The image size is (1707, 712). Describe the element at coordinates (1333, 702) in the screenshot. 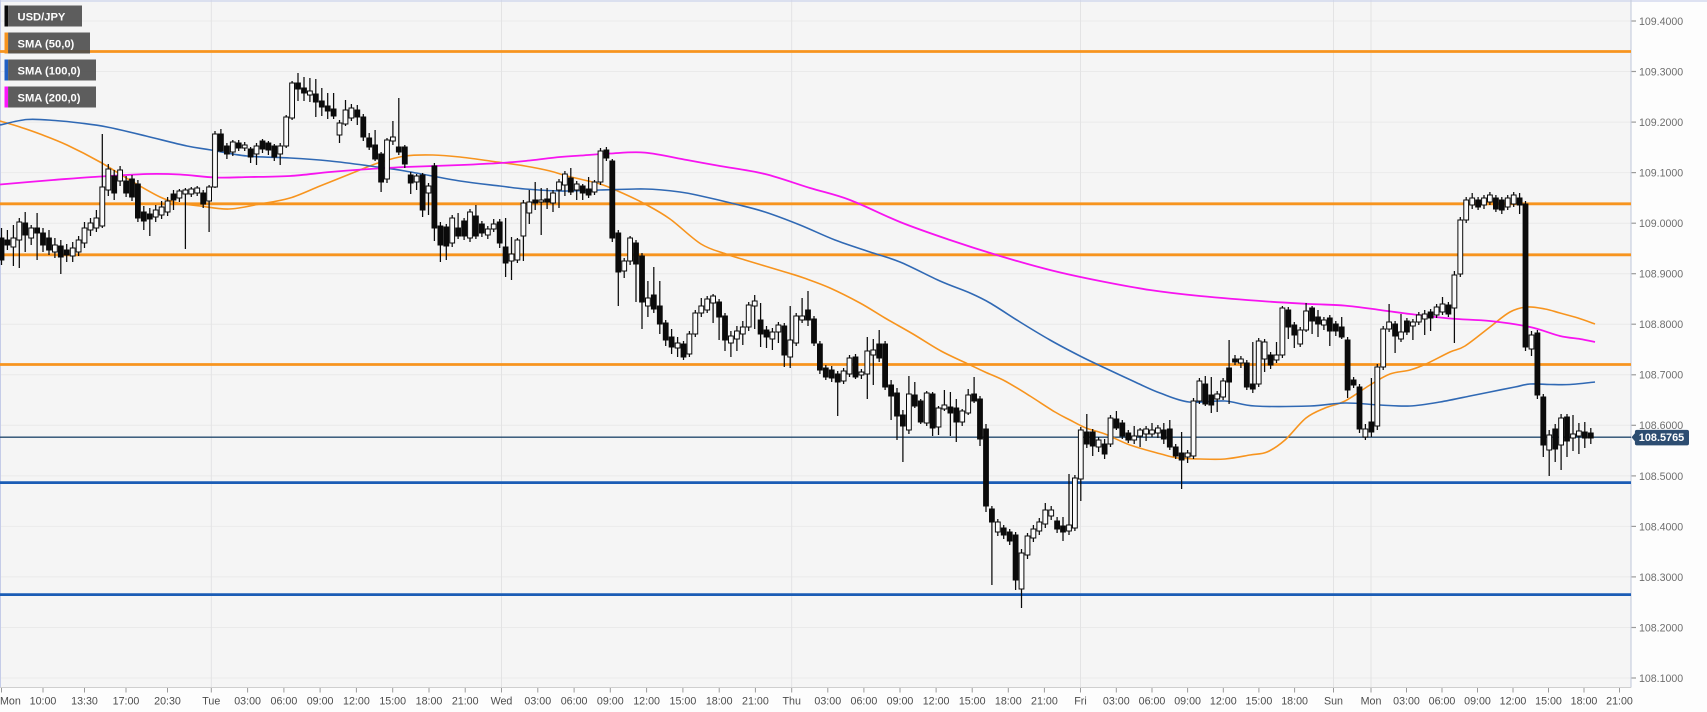

I see `svg-text: Sun` at that location.